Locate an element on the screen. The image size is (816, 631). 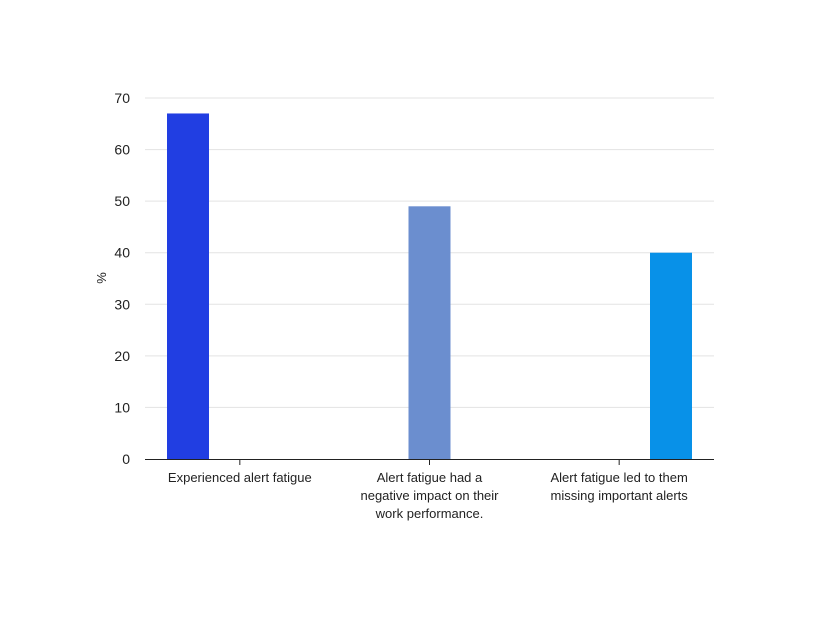
x-tick-label: missing important alerts is located at coordinates (620, 495).